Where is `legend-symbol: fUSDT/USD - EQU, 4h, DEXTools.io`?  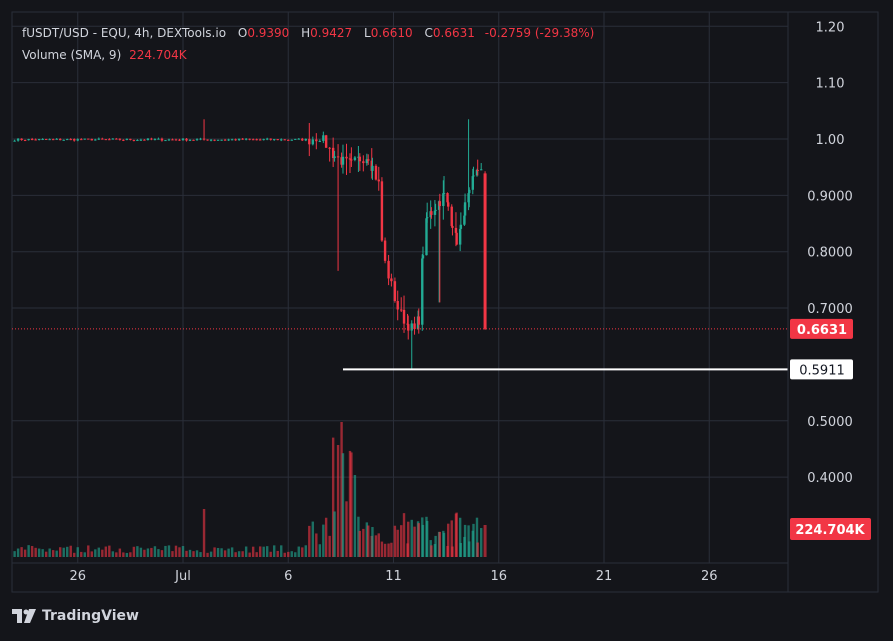
legend-symbol: fUSDT/USD - EQU, 4h, DEXTools.io is located at coordinates (124, 33).